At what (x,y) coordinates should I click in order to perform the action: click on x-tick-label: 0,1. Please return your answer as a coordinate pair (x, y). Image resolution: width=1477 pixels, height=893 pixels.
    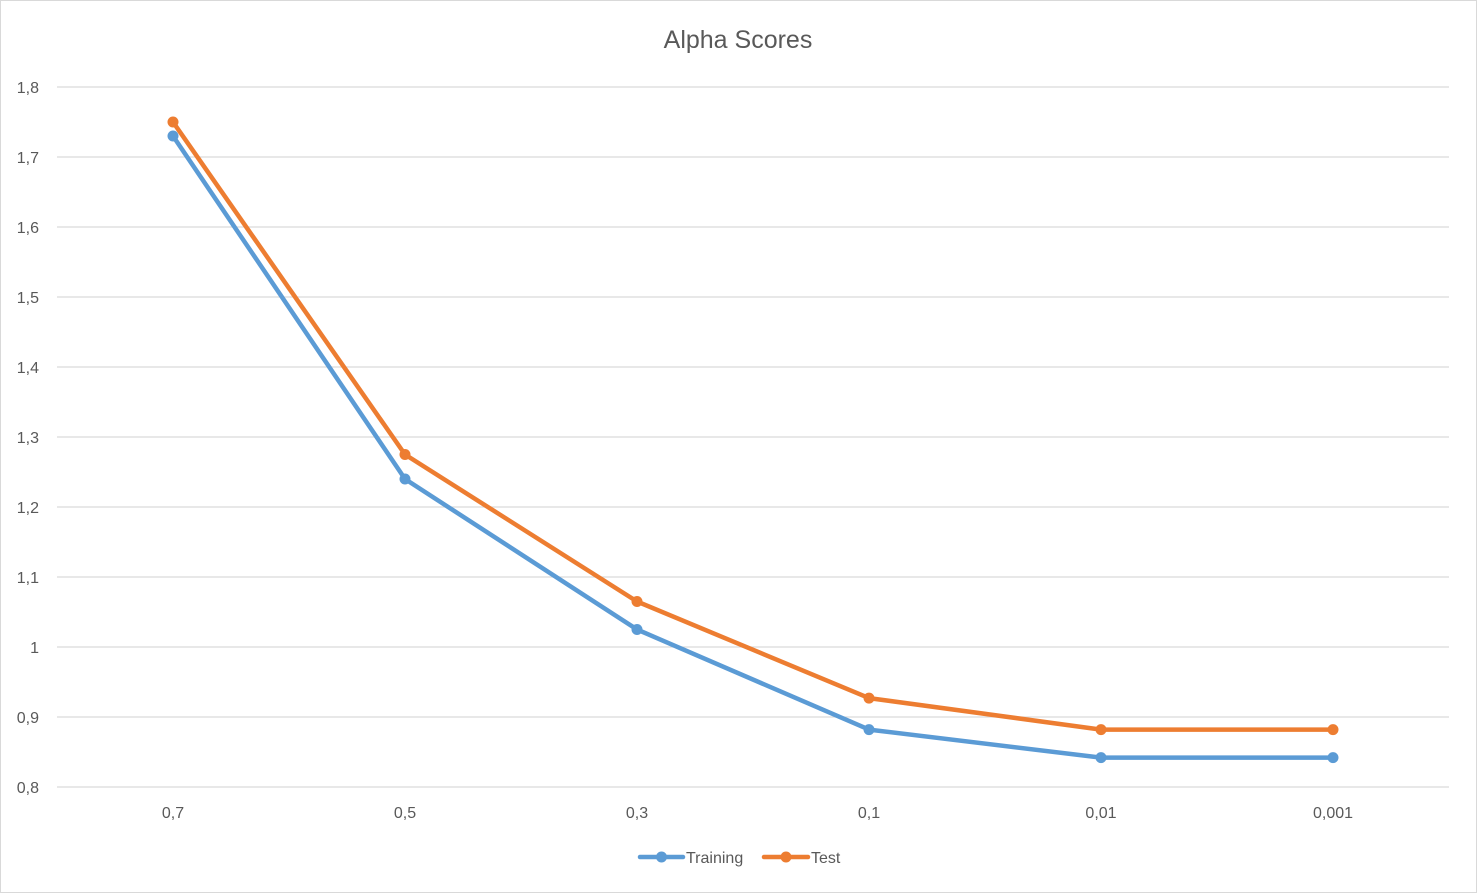
    Looking at the image, I should click on (869, 813).